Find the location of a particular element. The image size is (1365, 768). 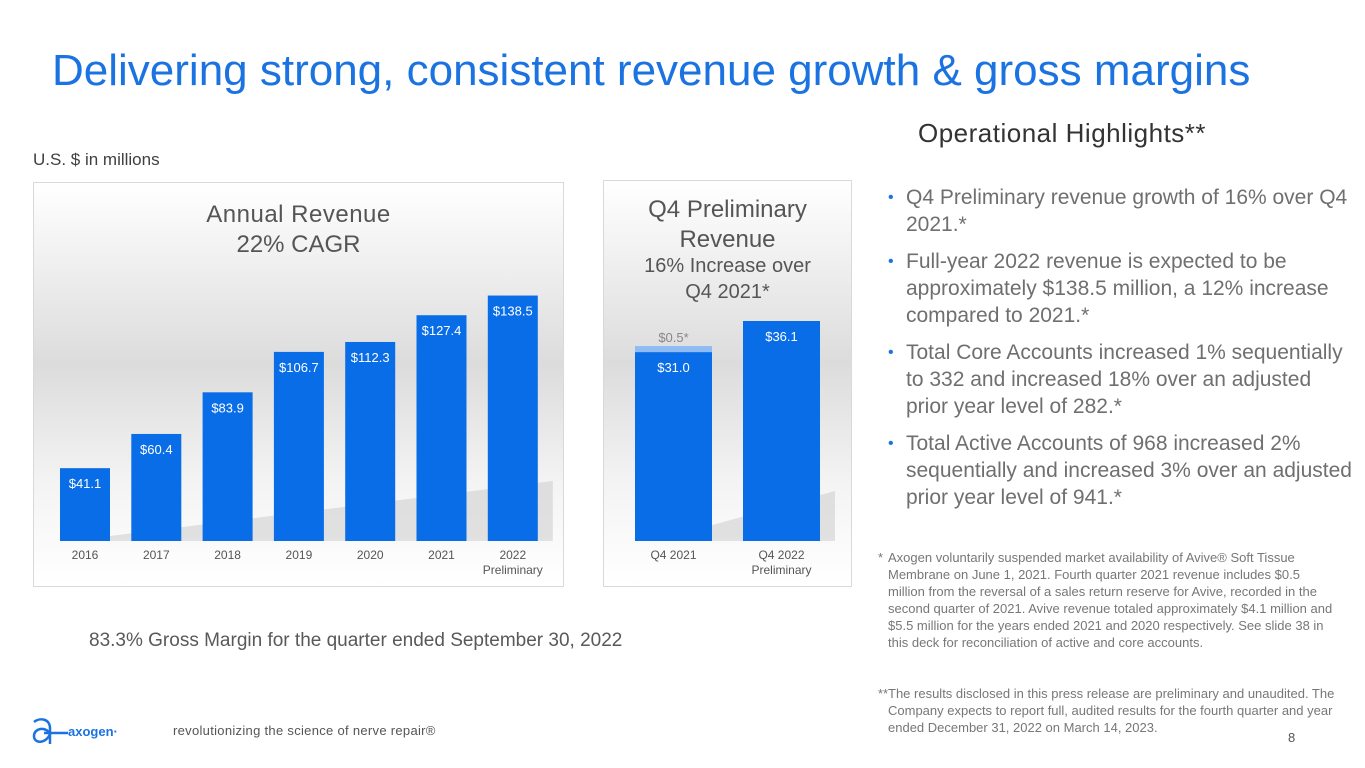

bar-2022 is located at coordinates (512, 418).